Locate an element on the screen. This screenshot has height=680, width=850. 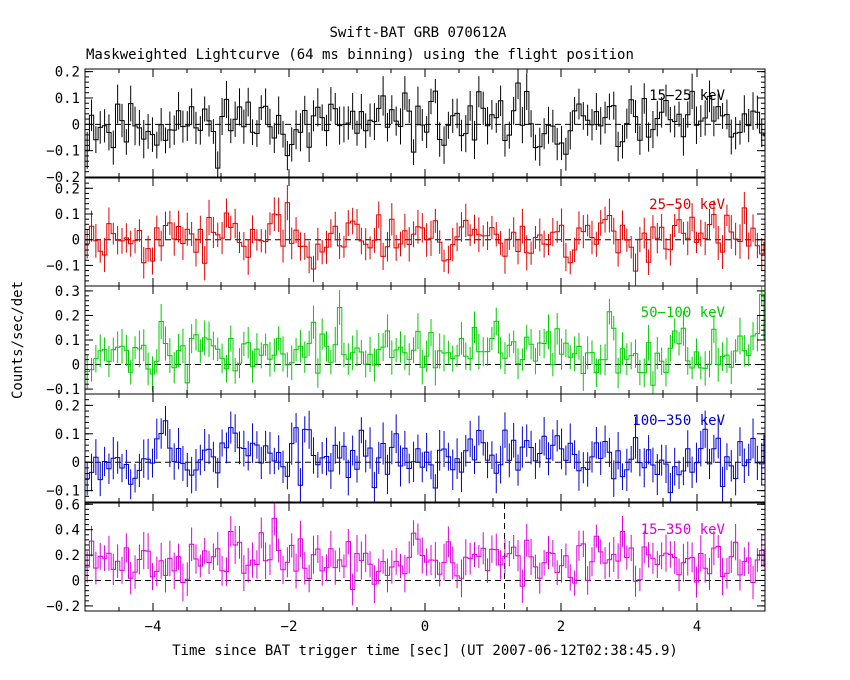
energy-band-label: 25−50 keV is located at coordinates (687, 205).